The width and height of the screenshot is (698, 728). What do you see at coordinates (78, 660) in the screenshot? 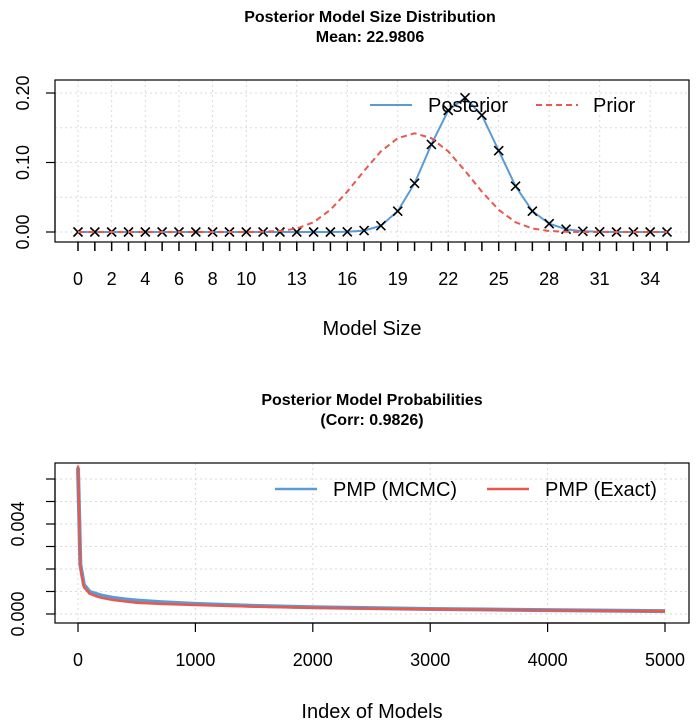
I see `chart2-xtick-label-0: 0` at bounding box center [78, 660].